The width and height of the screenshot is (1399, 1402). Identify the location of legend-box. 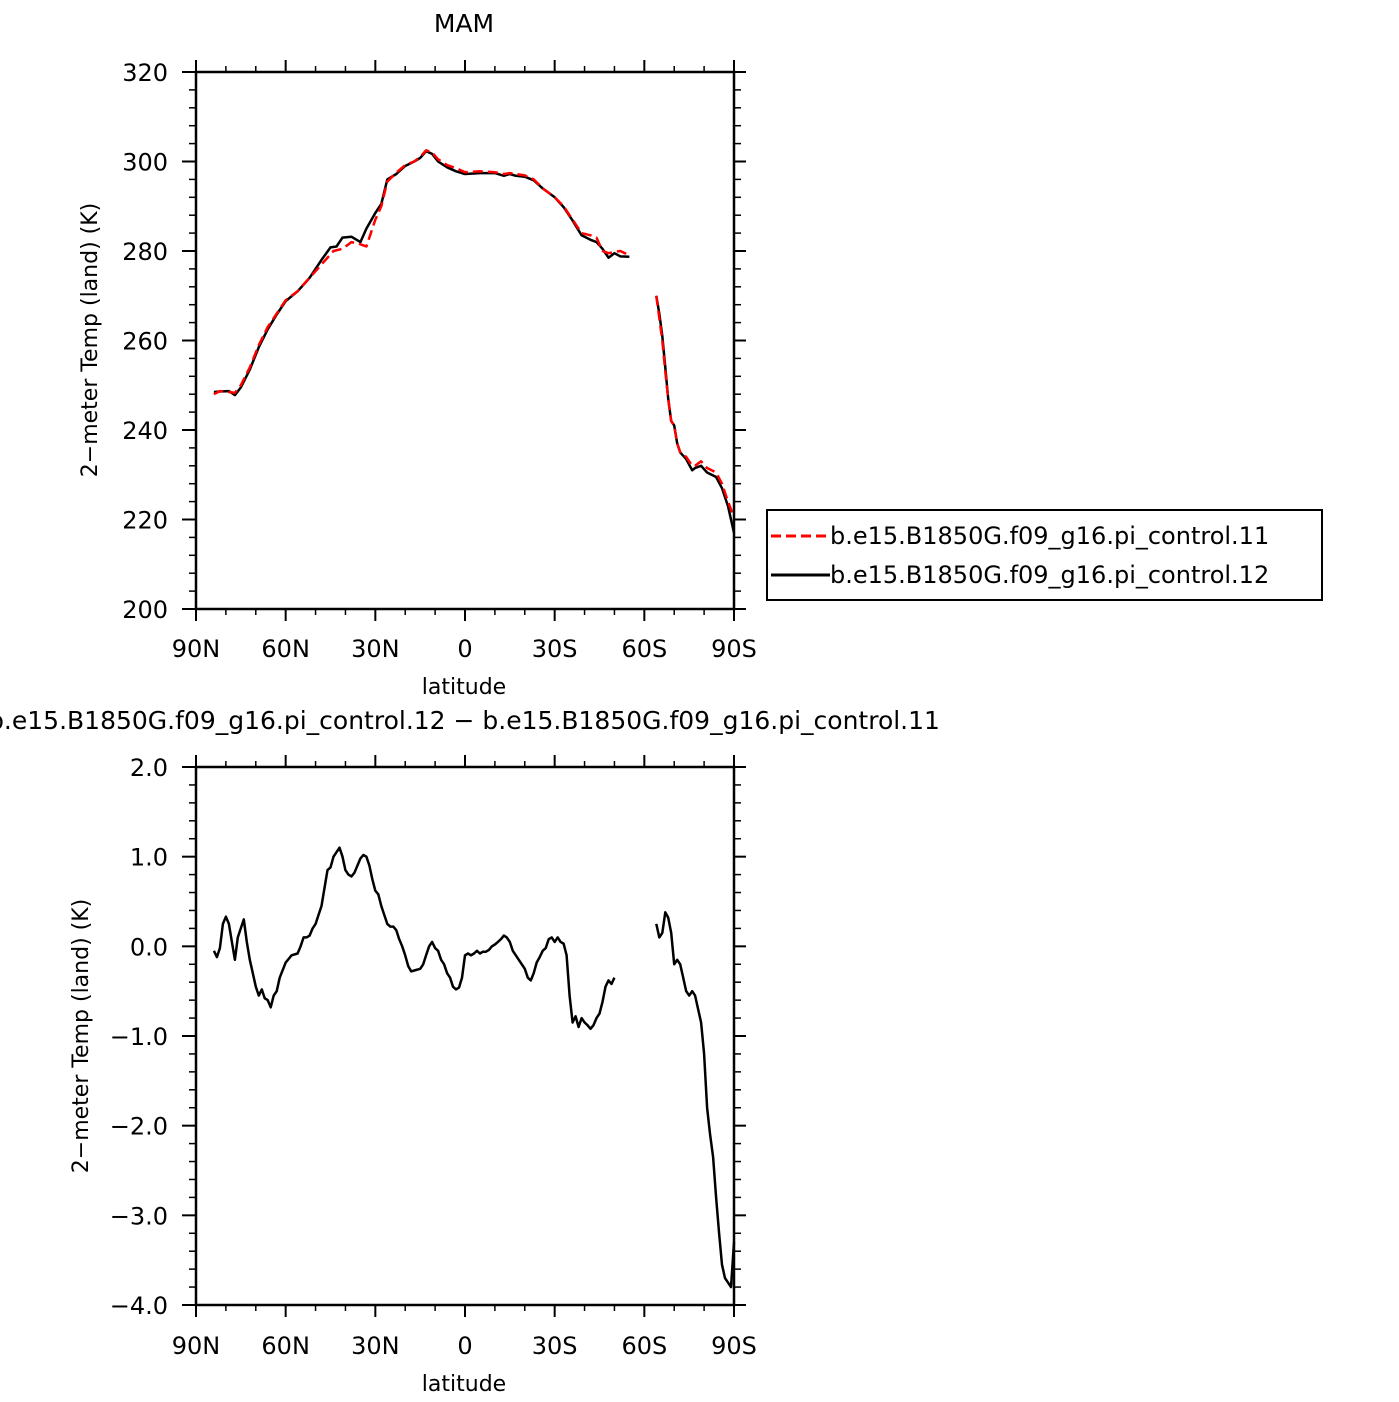
(1044, 555).